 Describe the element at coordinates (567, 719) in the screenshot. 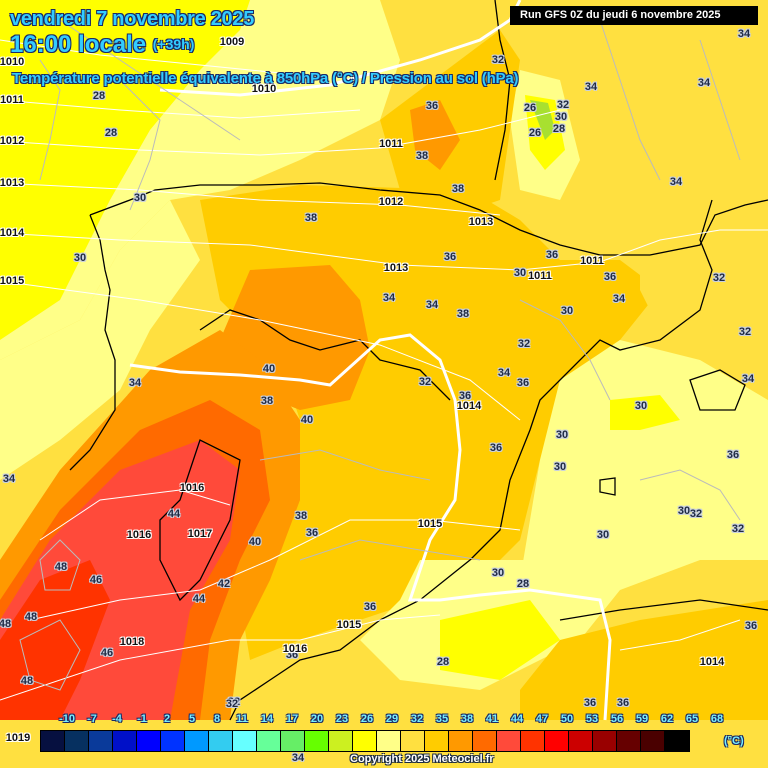

I see `legend-tick-label: 50` at that location.